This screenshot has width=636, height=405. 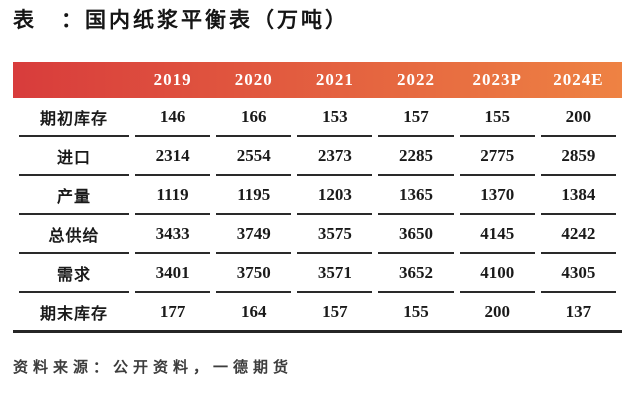 I want to click on table-header-row: 2019 2020 2021 2022 2023P 2024E, so click(x=317, y=80).